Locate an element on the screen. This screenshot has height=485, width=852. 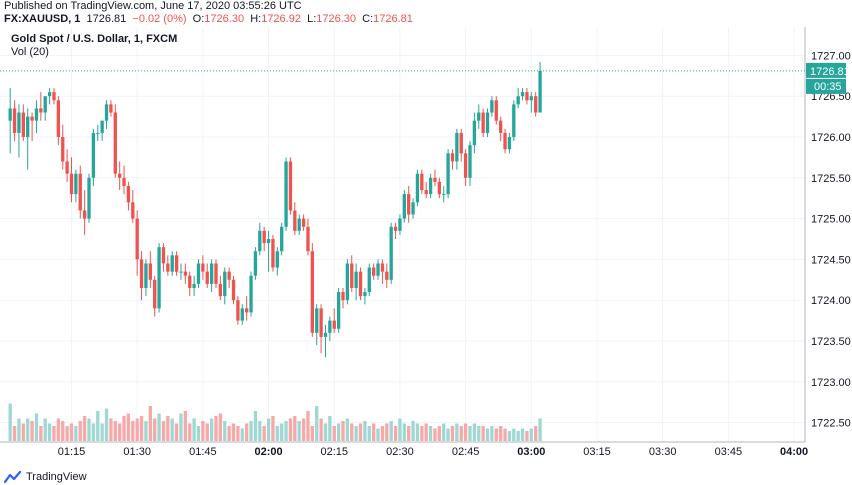
tradingview-logo-icon is located at coordinates (13, 476).